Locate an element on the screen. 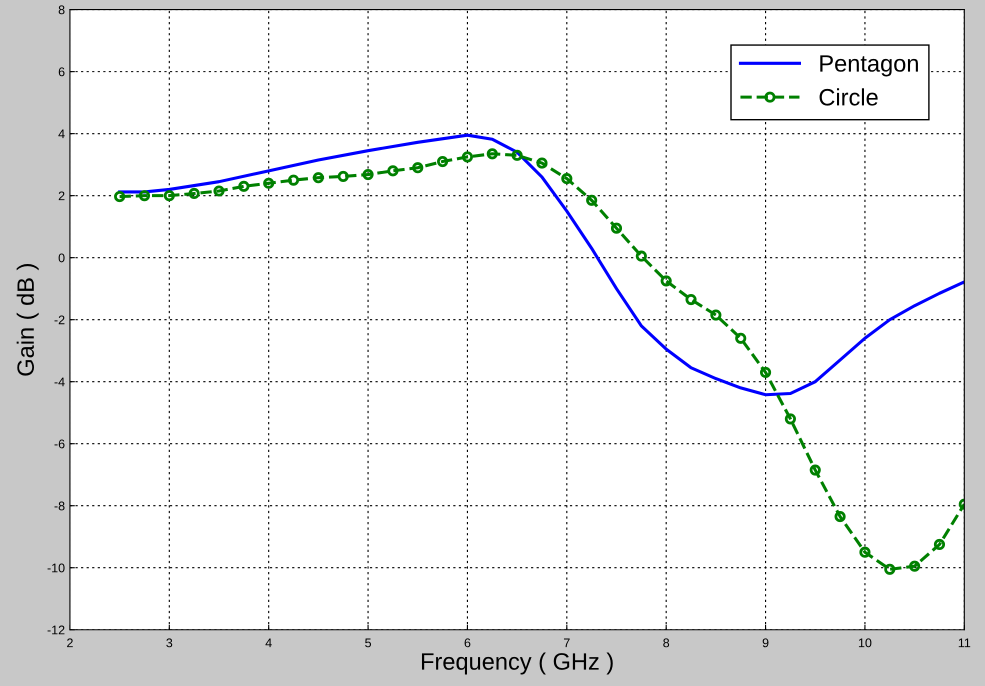 This screenshot has width=985, height=686. y-tick-label: 6 is located at coordinates (61, 71).